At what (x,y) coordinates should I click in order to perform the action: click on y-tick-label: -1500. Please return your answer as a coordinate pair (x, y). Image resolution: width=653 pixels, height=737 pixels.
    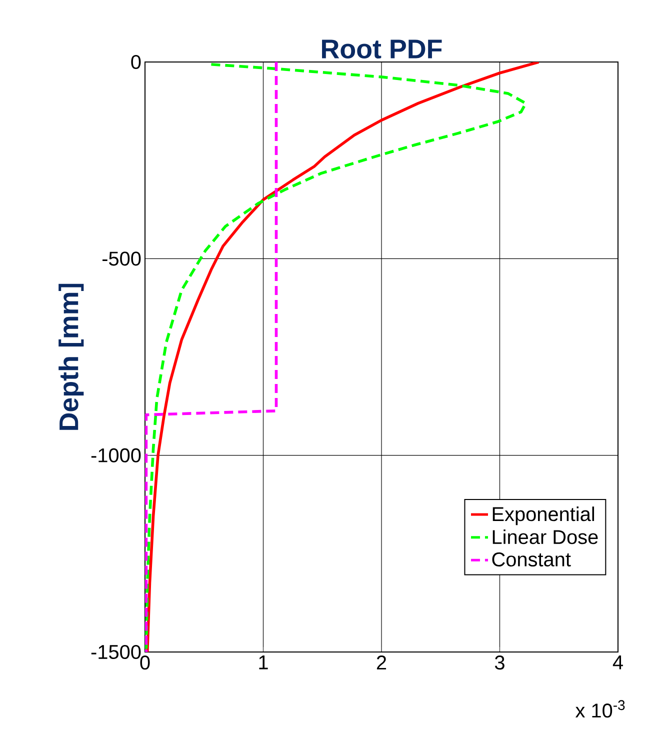
    Looking at the image, I should click on (116, 652).